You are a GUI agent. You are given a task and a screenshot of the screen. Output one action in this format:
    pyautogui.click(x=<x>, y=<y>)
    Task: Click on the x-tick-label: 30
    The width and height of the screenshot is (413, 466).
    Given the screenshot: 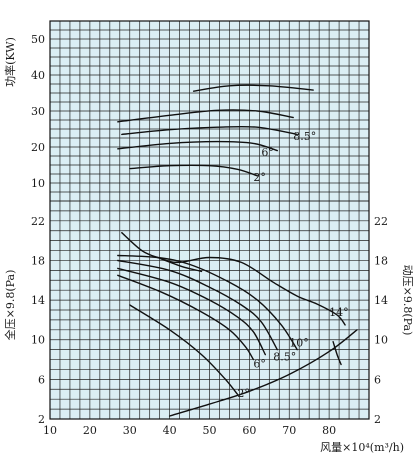 What is the action you would take?
    pyautogui.click(x=130, y=430)
    